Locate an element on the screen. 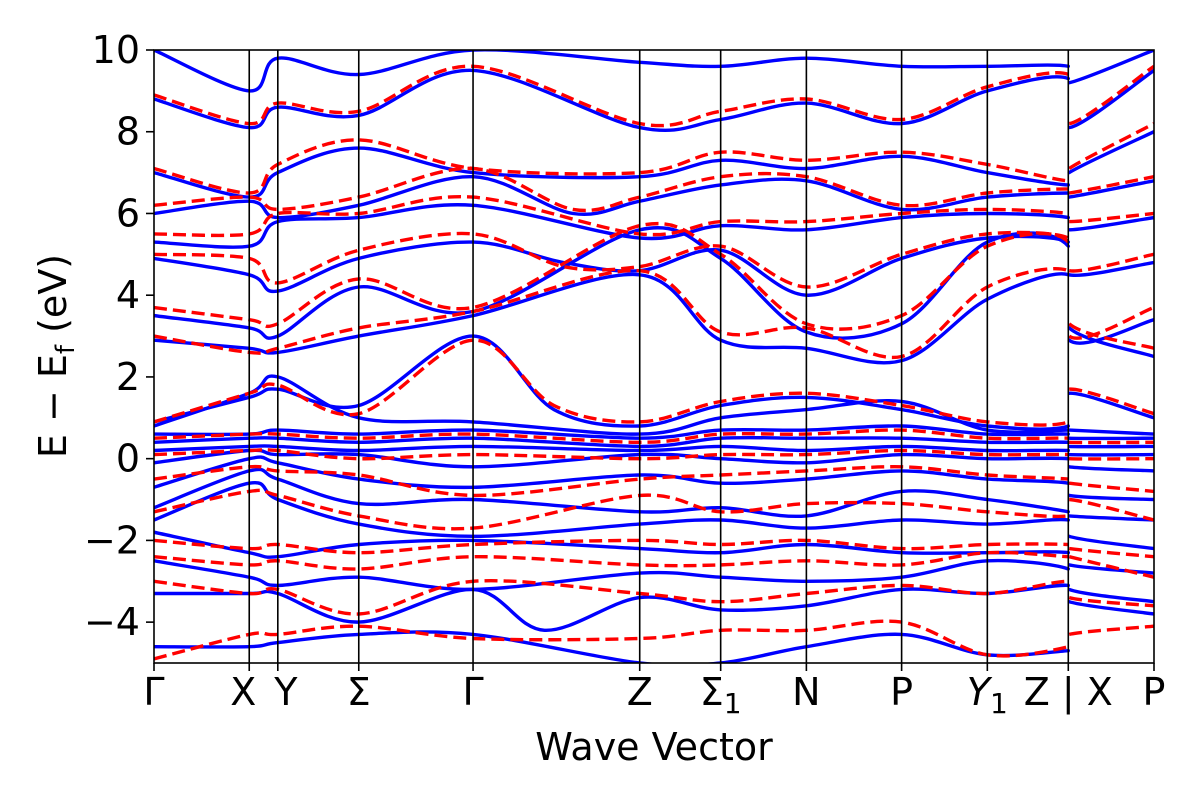 The height and width of the screenshot is (800, 1200). y-tick-label-1: −2 is located at coordinates (112, 540).